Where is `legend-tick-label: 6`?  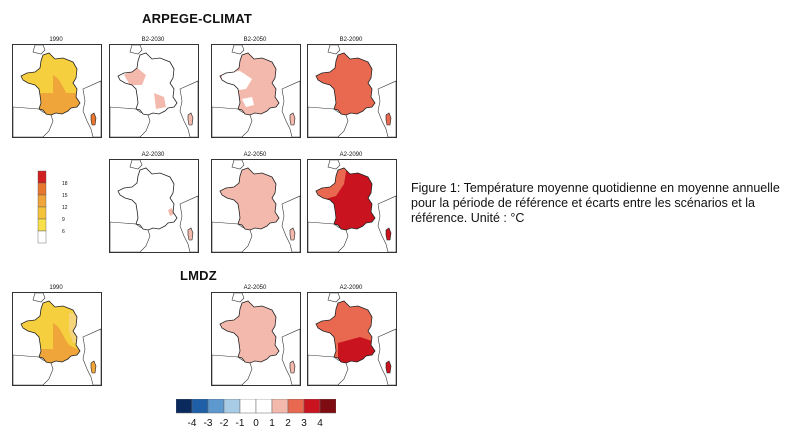 legend-tick-label: 6 is located at coordinates (63, 232).